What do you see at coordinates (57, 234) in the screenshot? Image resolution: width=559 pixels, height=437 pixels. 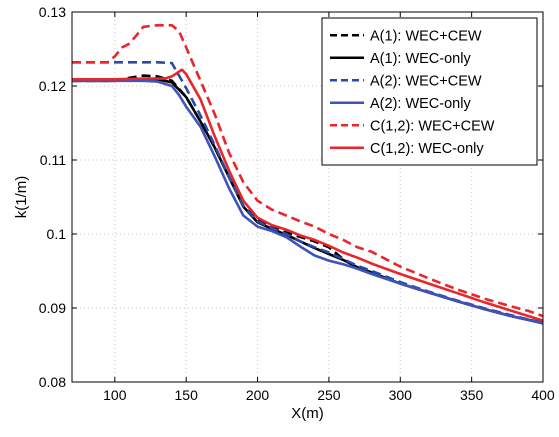 I see `y-tick-label: 0.1` at bounding box center [57, 234].